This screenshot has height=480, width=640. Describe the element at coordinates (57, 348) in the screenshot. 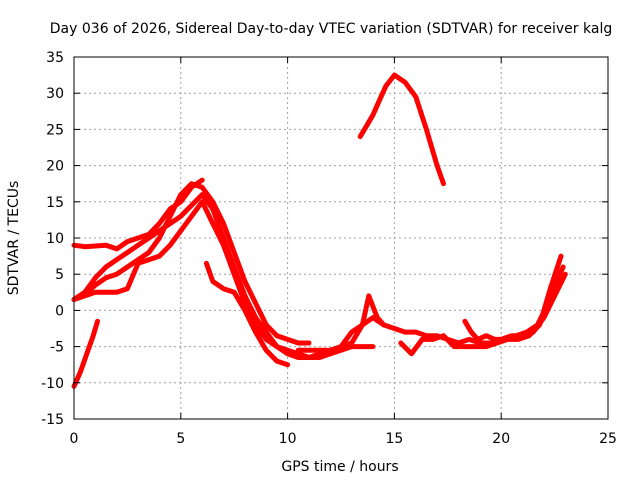

I see `y-tick-label: -5` at that location.